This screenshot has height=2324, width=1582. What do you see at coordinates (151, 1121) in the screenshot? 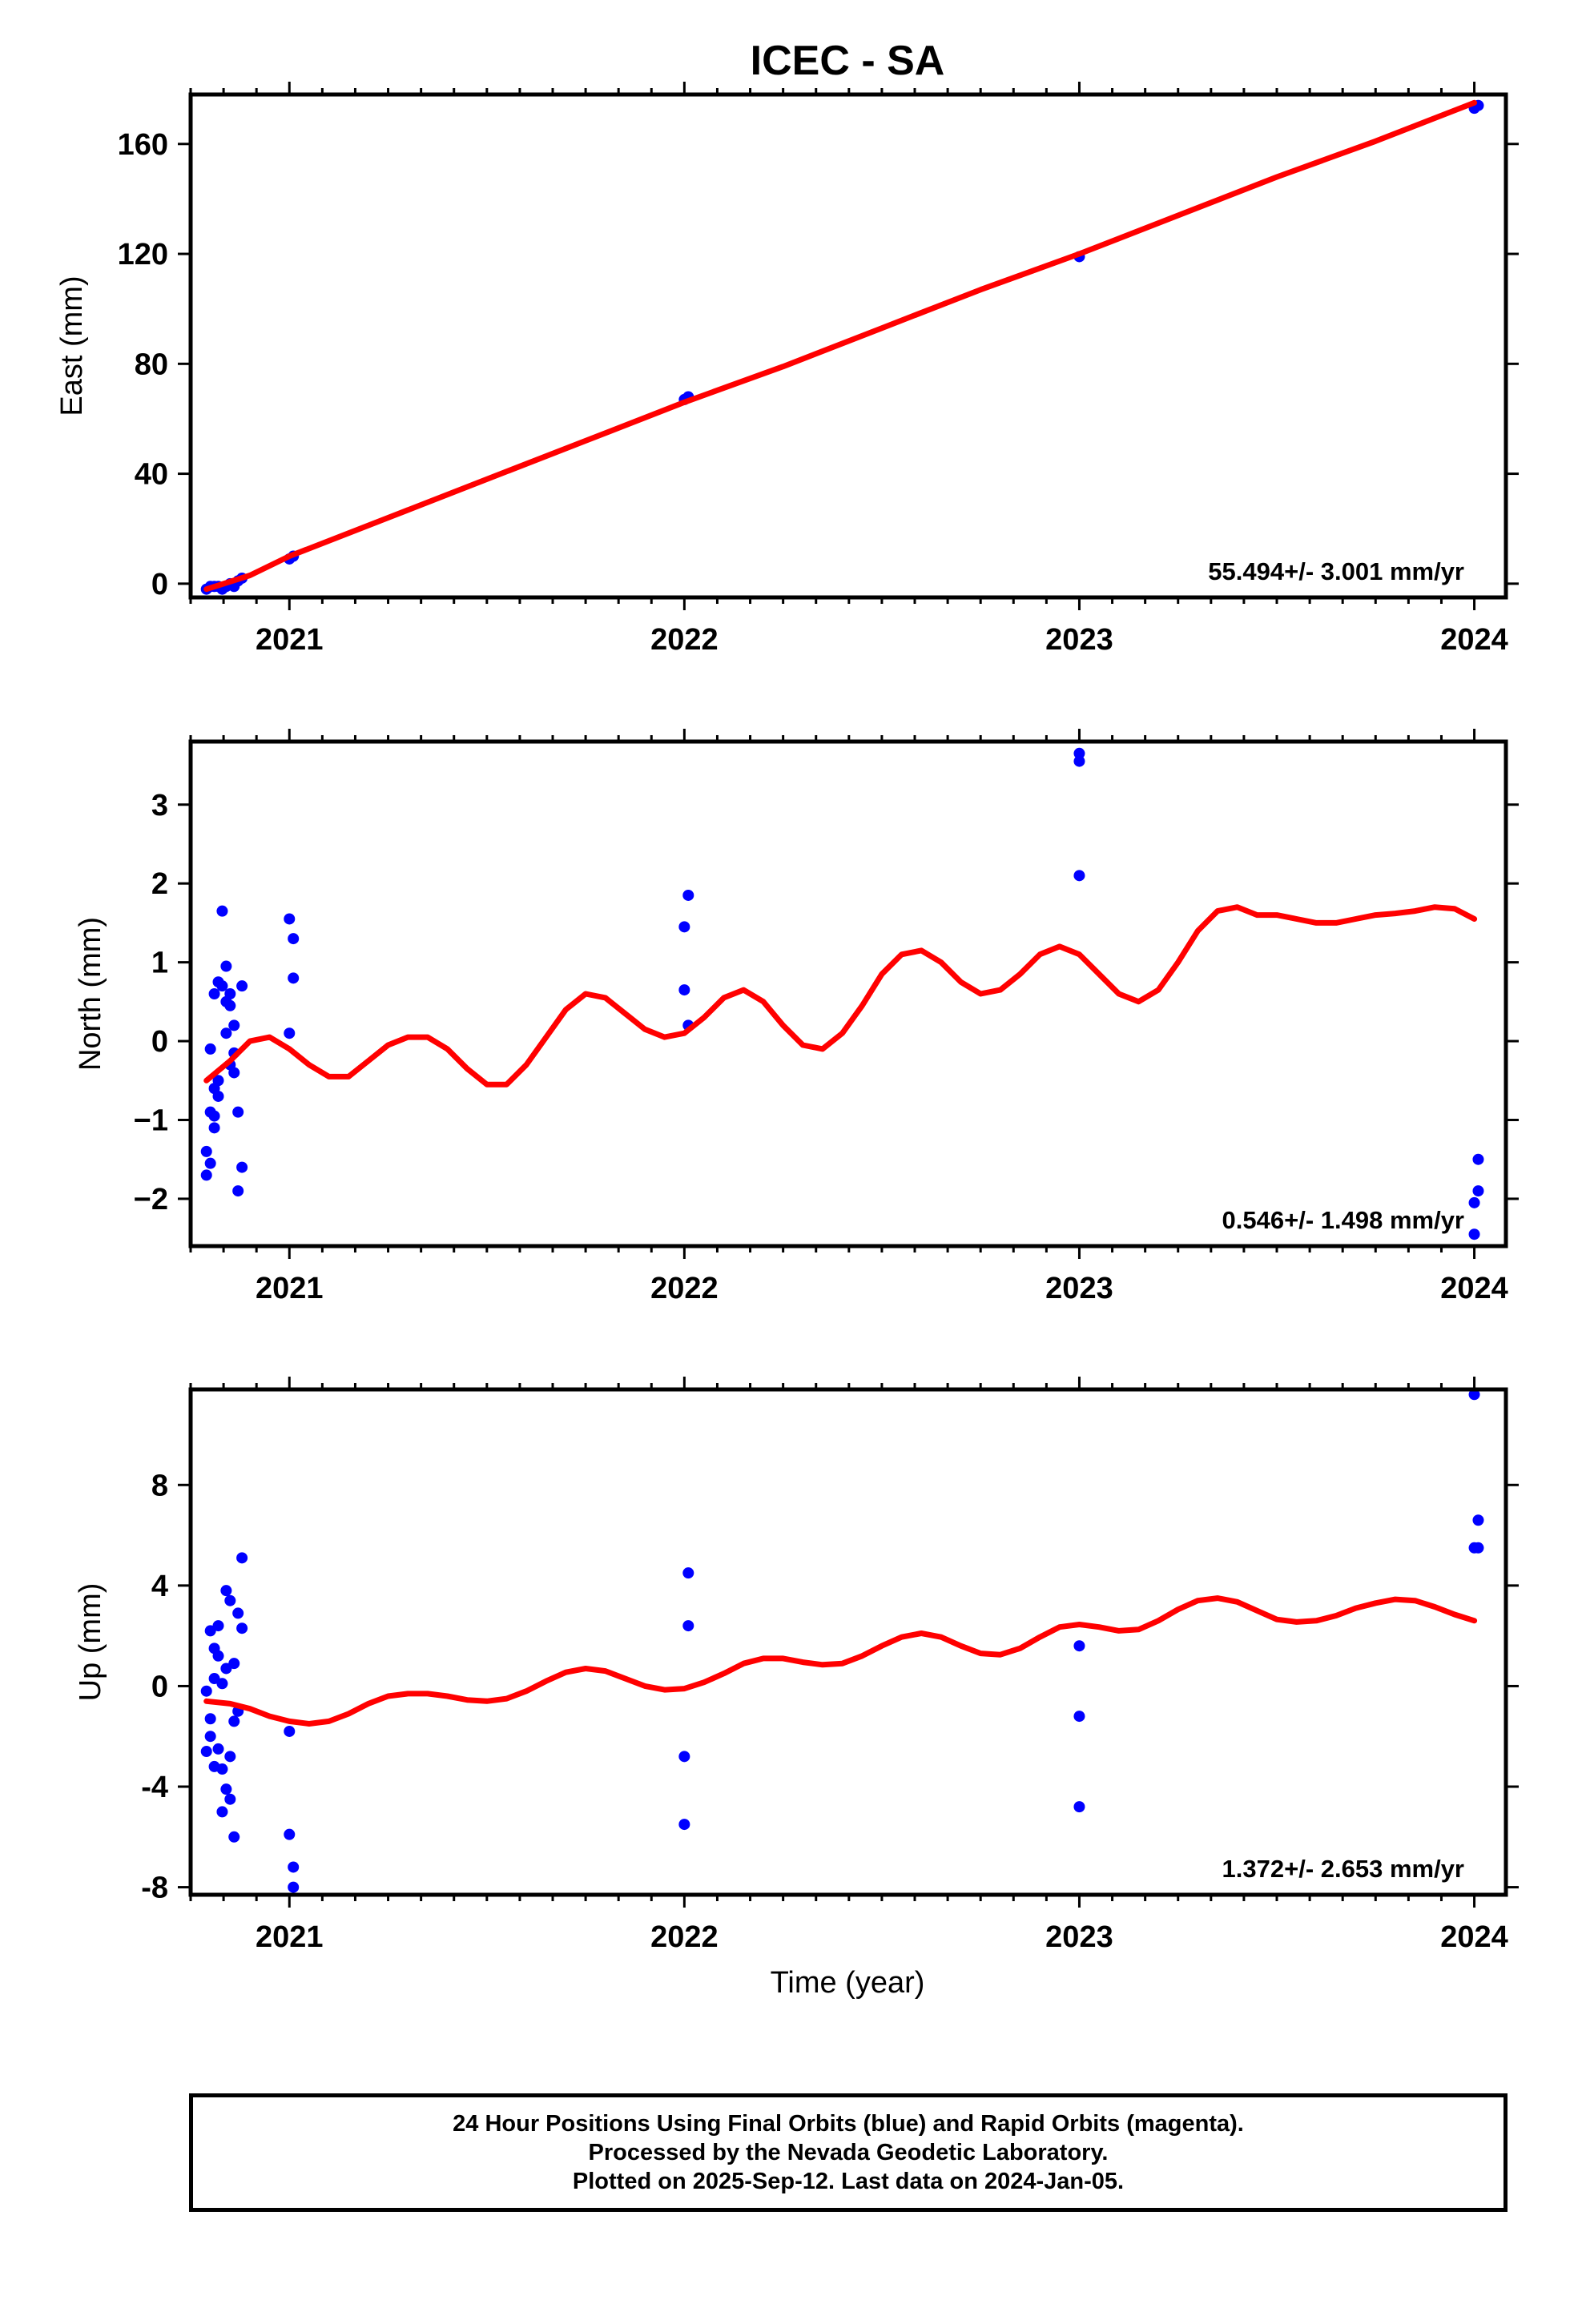
I see `y-tick-label: −1` at bounding box center [151, 1121].